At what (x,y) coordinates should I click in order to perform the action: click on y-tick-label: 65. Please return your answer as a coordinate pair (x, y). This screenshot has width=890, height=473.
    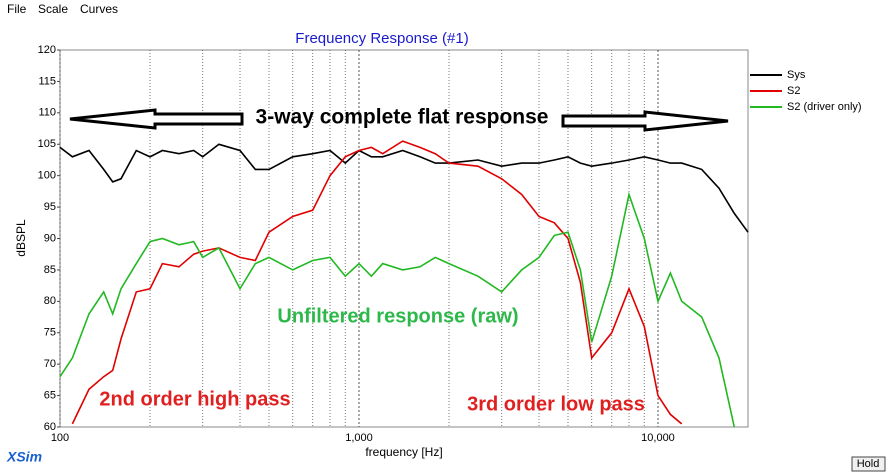
    Looking at the image, I should click on (50, 395).